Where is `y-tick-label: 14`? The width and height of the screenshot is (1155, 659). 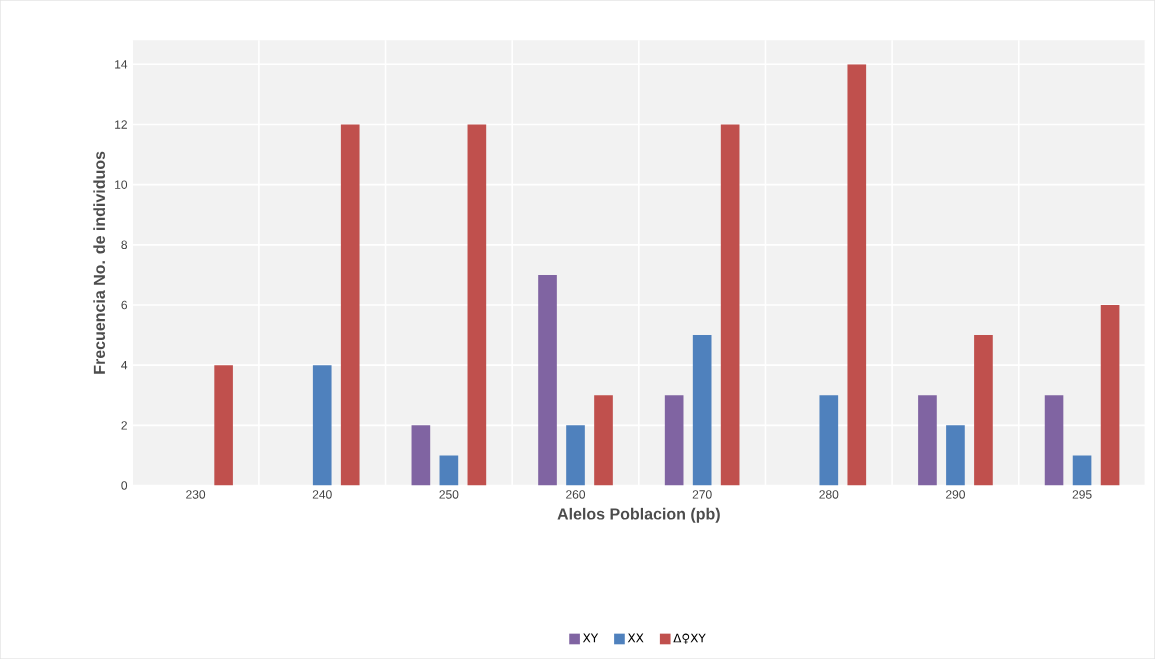
y-tick-label: 14 is located at coordinates (121, 64).